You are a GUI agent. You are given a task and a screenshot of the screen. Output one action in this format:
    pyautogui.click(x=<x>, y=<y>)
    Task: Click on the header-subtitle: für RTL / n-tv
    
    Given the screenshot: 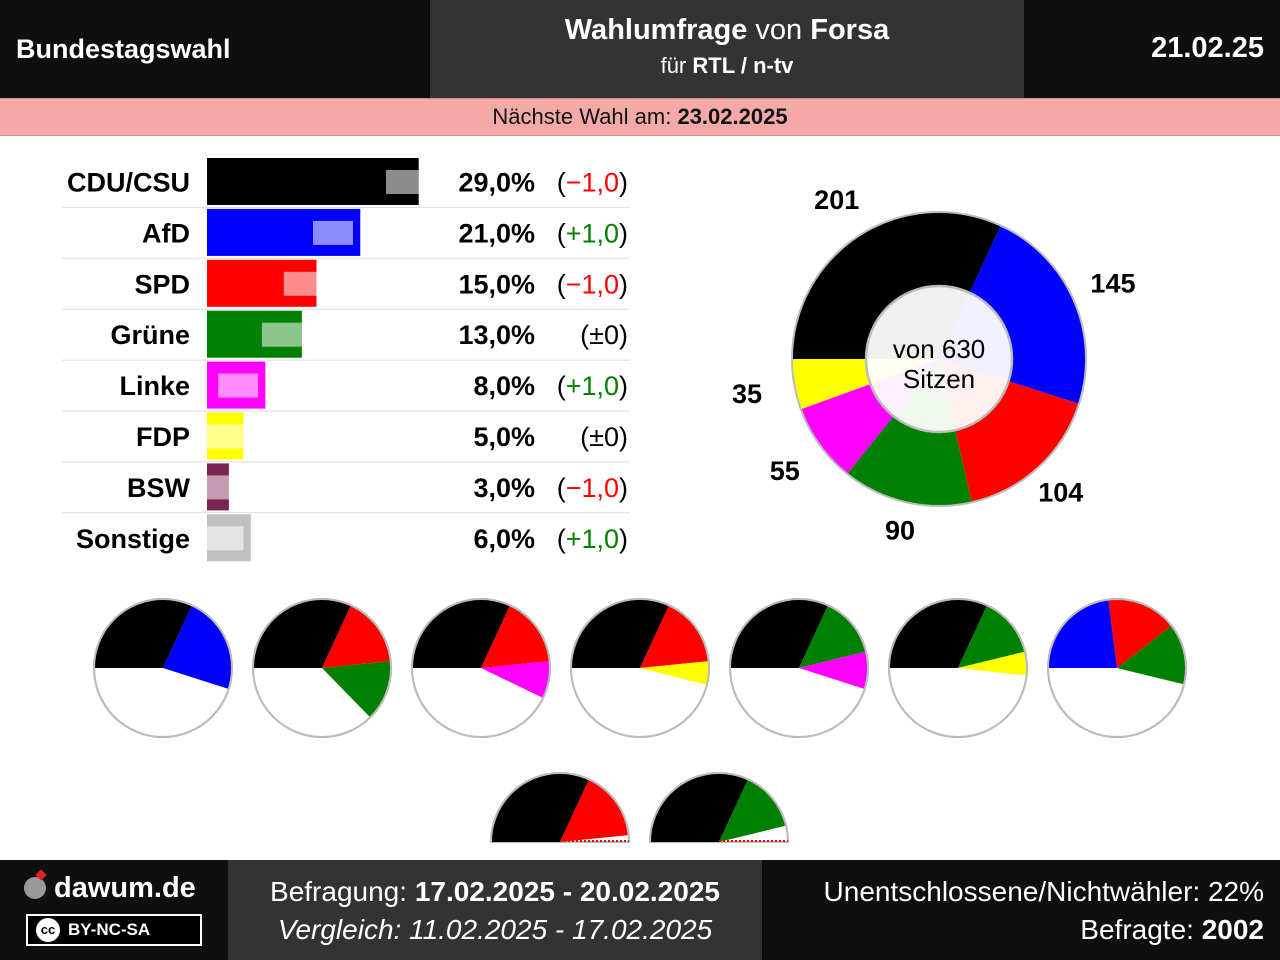 What is the action you would take?
    pyautogui.click(x=727, y=65)
    